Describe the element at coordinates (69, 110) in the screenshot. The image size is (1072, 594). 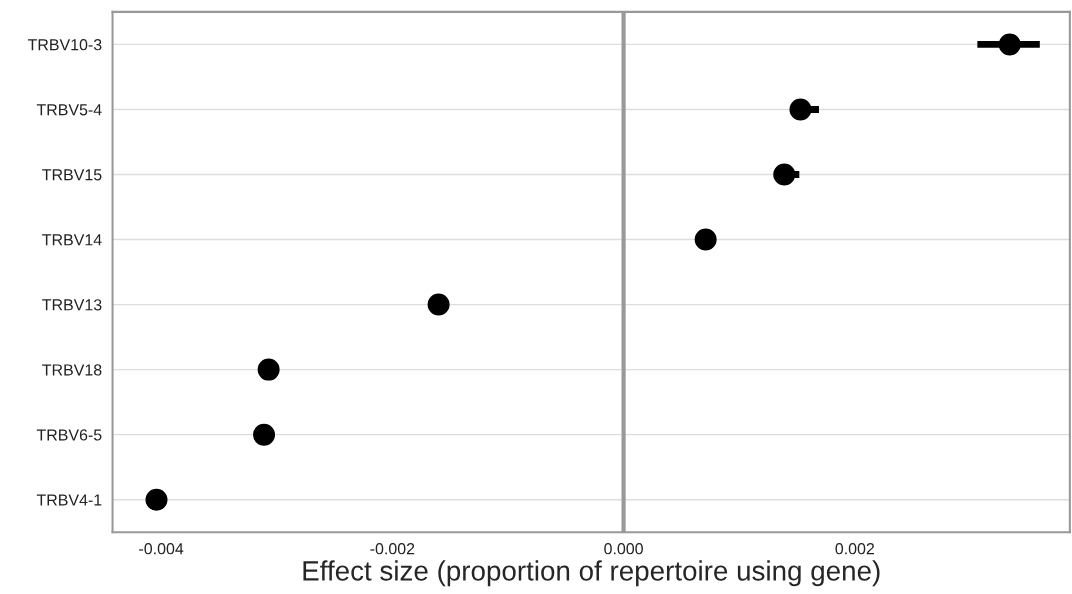
I see `y-tick-label: TRBV5-4` at that location.